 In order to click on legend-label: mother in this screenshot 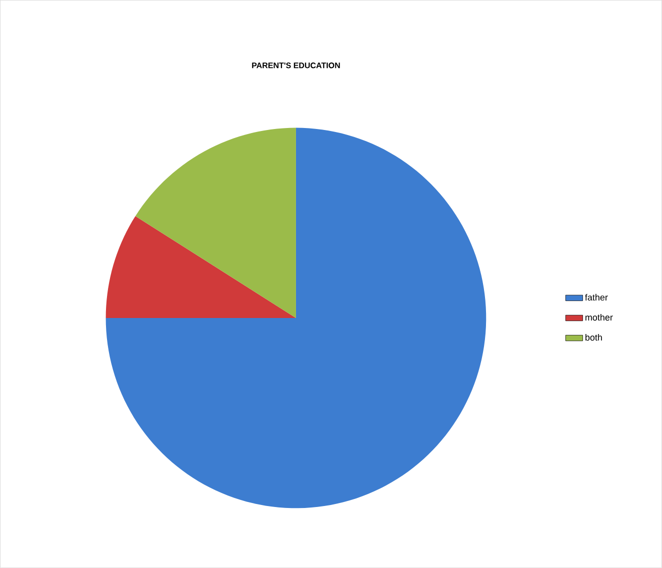, I will do `click(599, 317)`.